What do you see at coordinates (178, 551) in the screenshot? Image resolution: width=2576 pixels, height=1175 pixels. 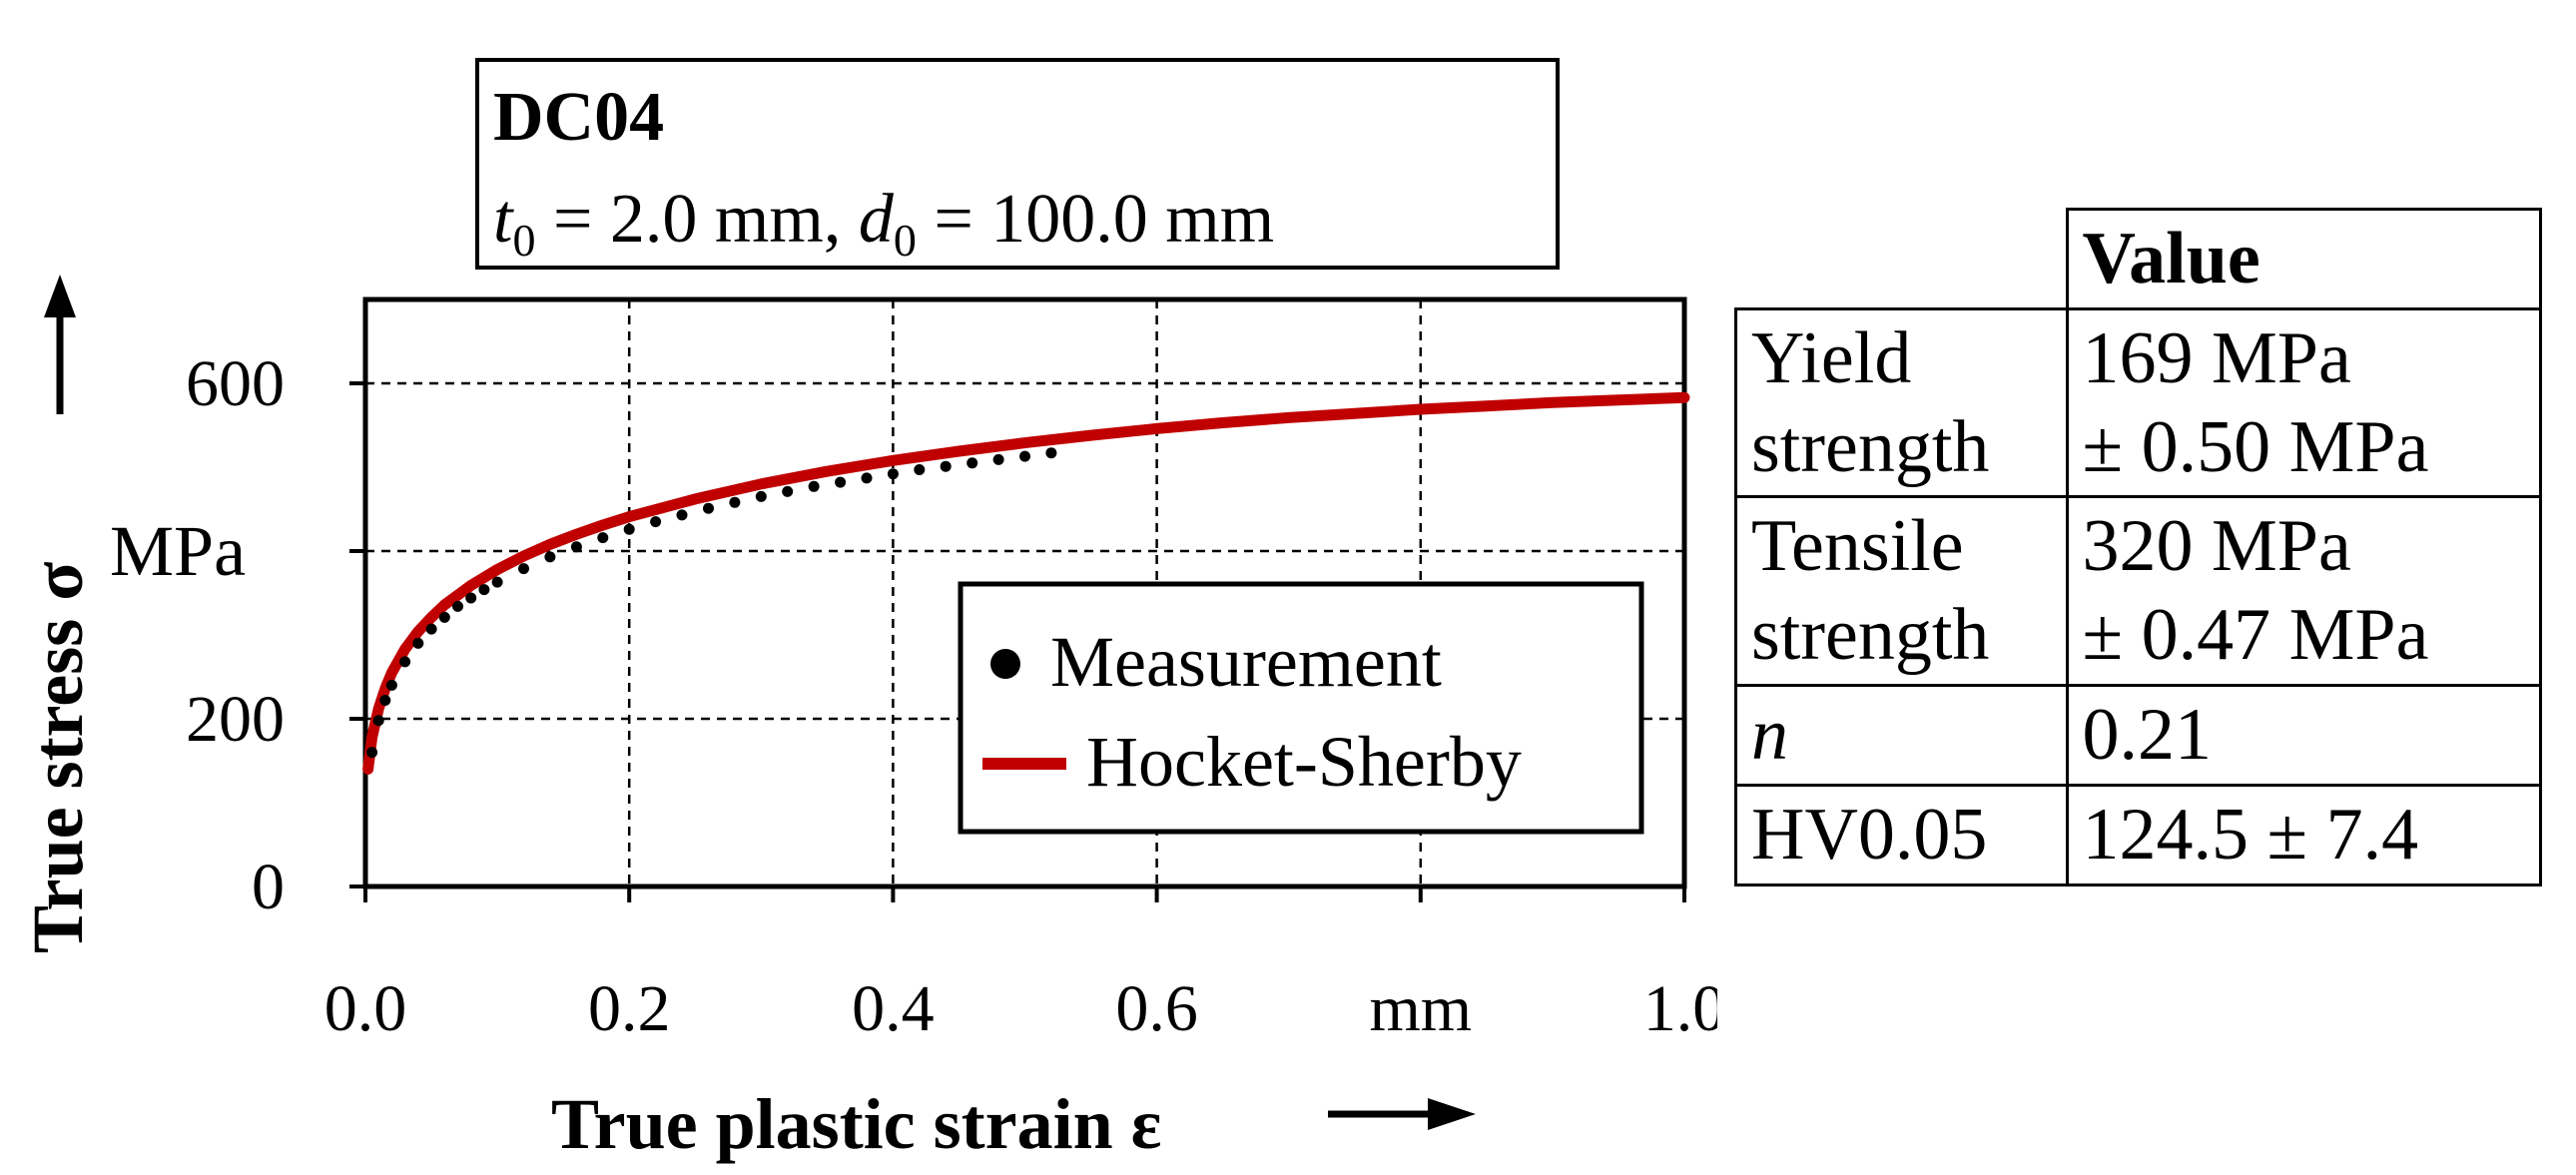 I see `y-axis-unit: MPa` at bounding box center [178, 551].